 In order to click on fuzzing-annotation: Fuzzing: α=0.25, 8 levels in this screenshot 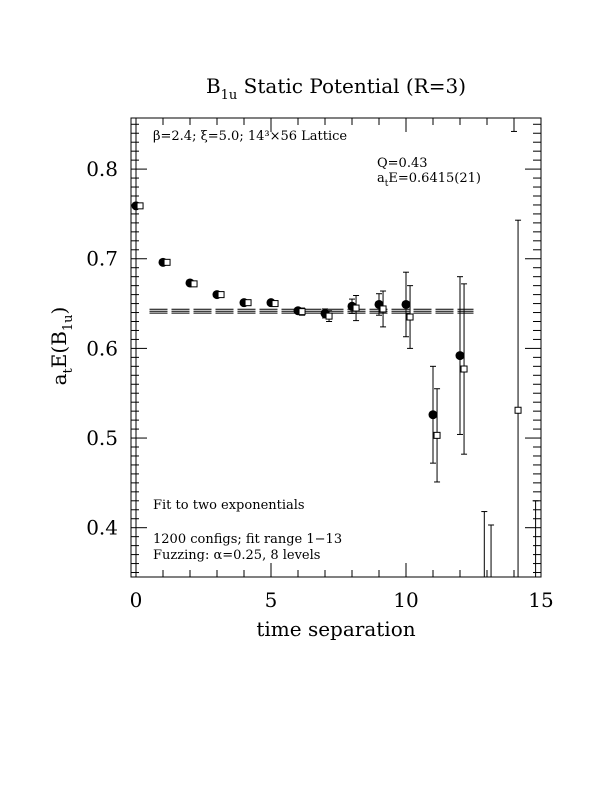, I will do `click(236, 555)`.